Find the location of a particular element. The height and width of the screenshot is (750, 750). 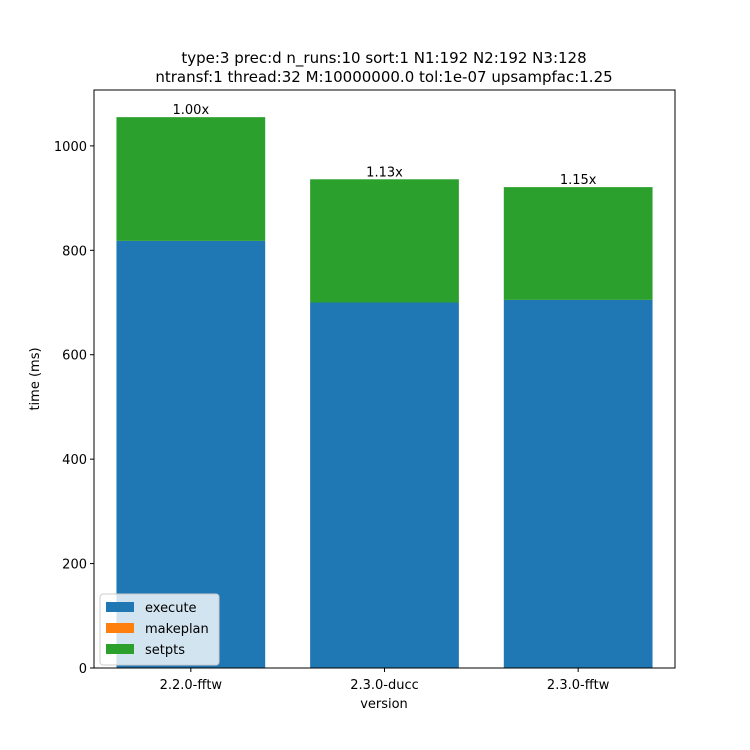

x-tick-label-2: 2.3.0-ducc is located at coordinates (384, 685).